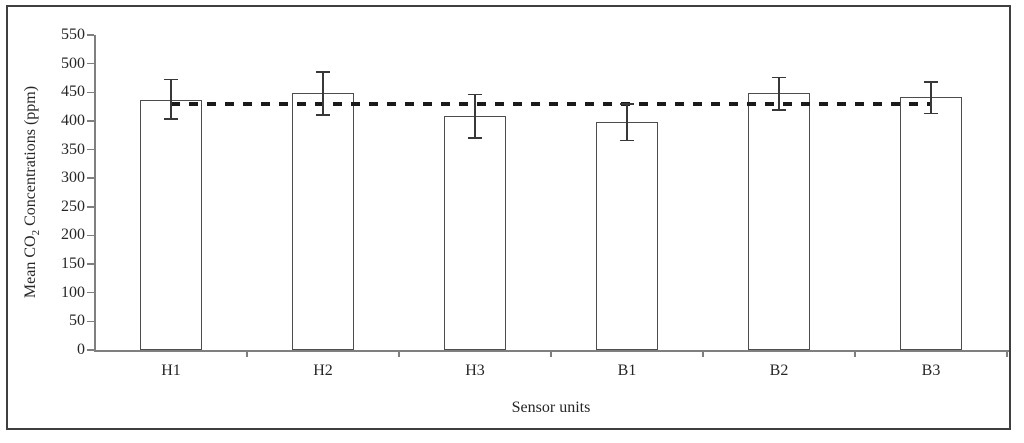 The height and width of the screenshot is (443, 1024). Describe the element at coordinates (73, 178) in the screenshot. I see `y-axis-tick-label: 300` at that location.